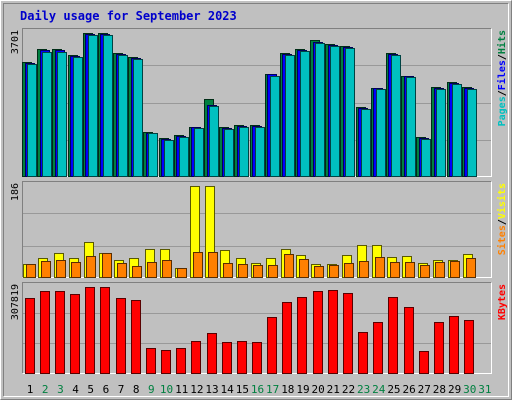  Describe the element at coordinates (166, 389) in the screenshot. I see `day-label-10: 10` at that location.